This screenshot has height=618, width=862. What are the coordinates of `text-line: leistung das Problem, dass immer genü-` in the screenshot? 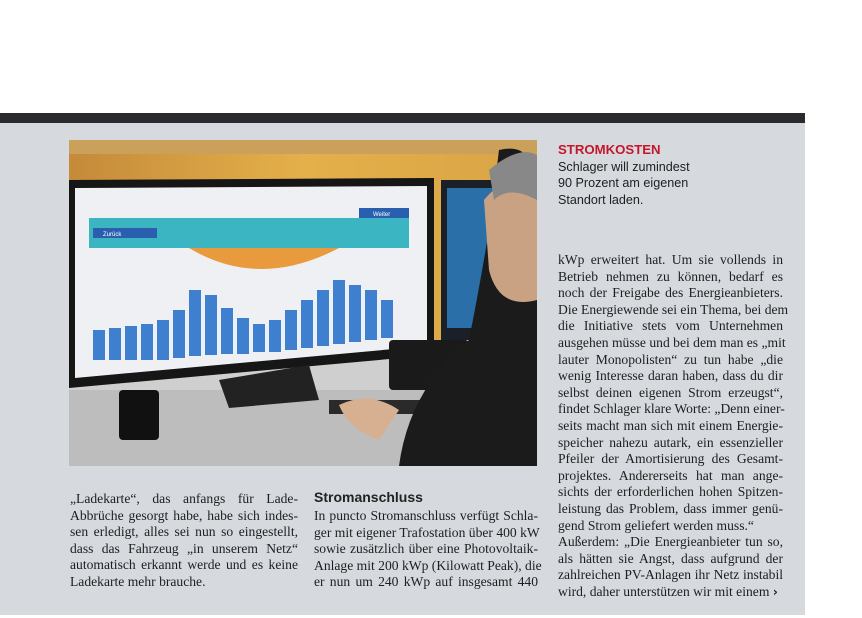 It's located at (670, 508).